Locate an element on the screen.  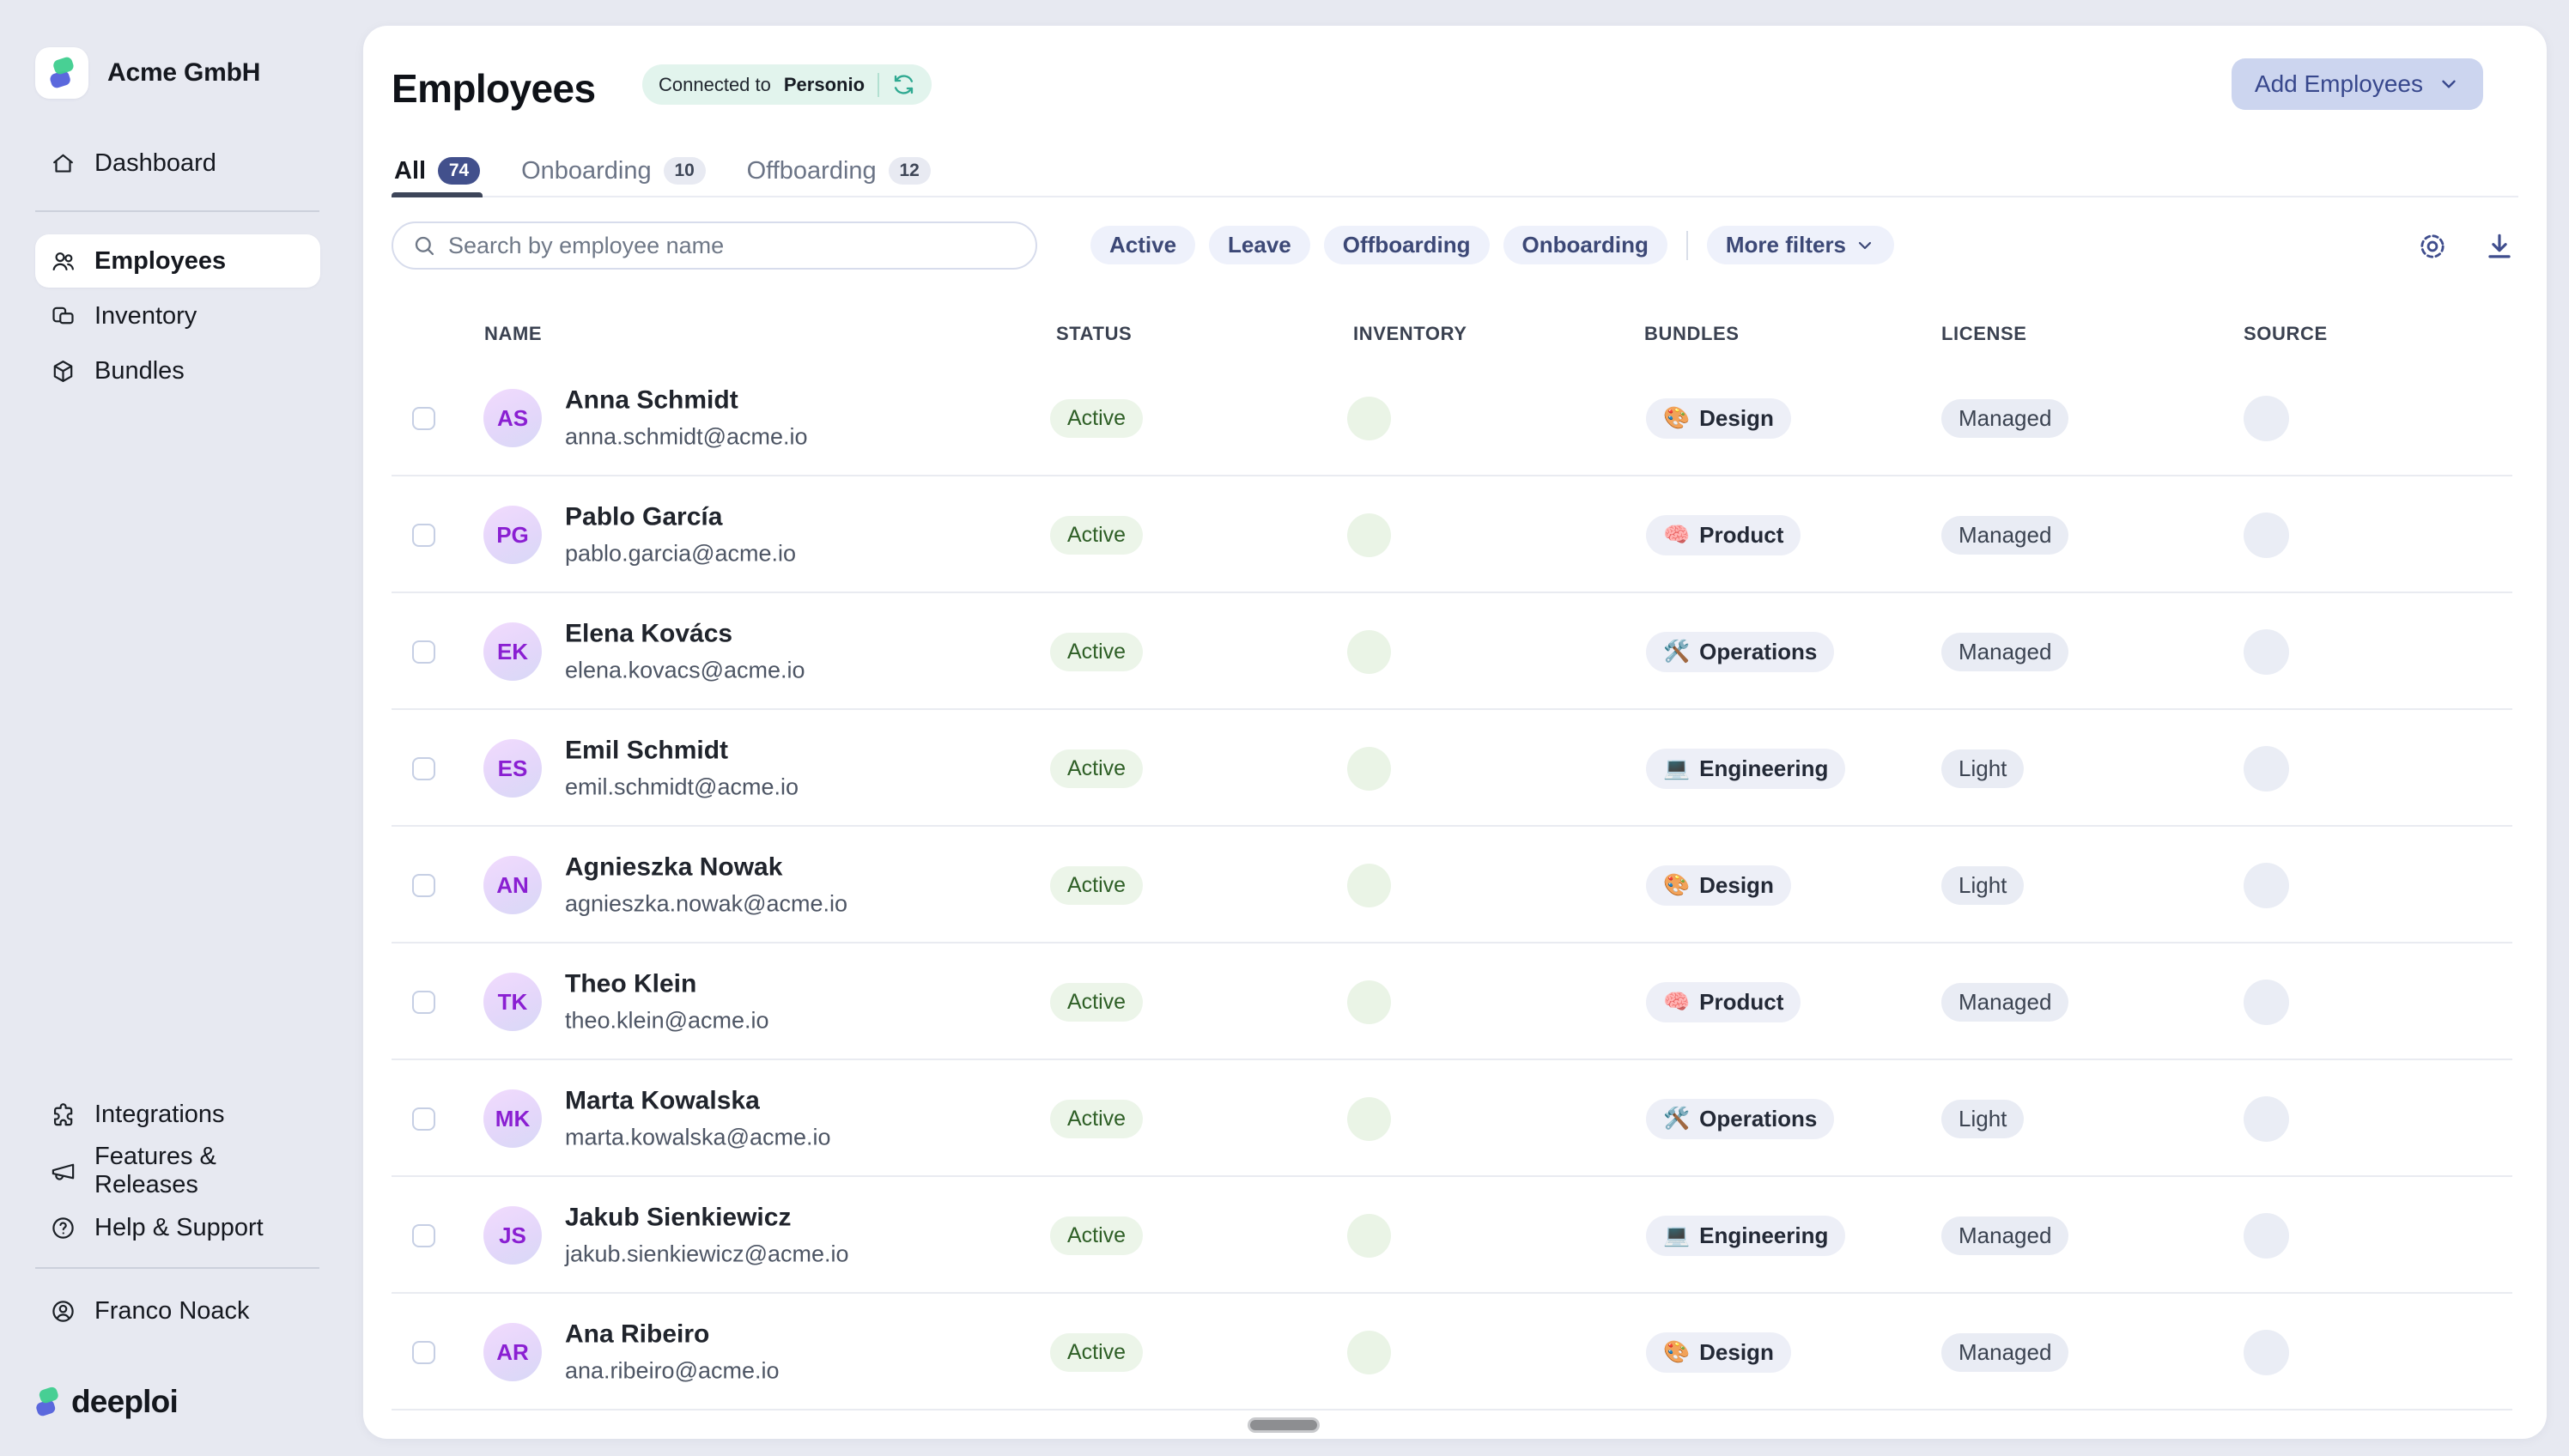
filter-chip-onboarding: Onboarding is located at coordinates (1585, 245).